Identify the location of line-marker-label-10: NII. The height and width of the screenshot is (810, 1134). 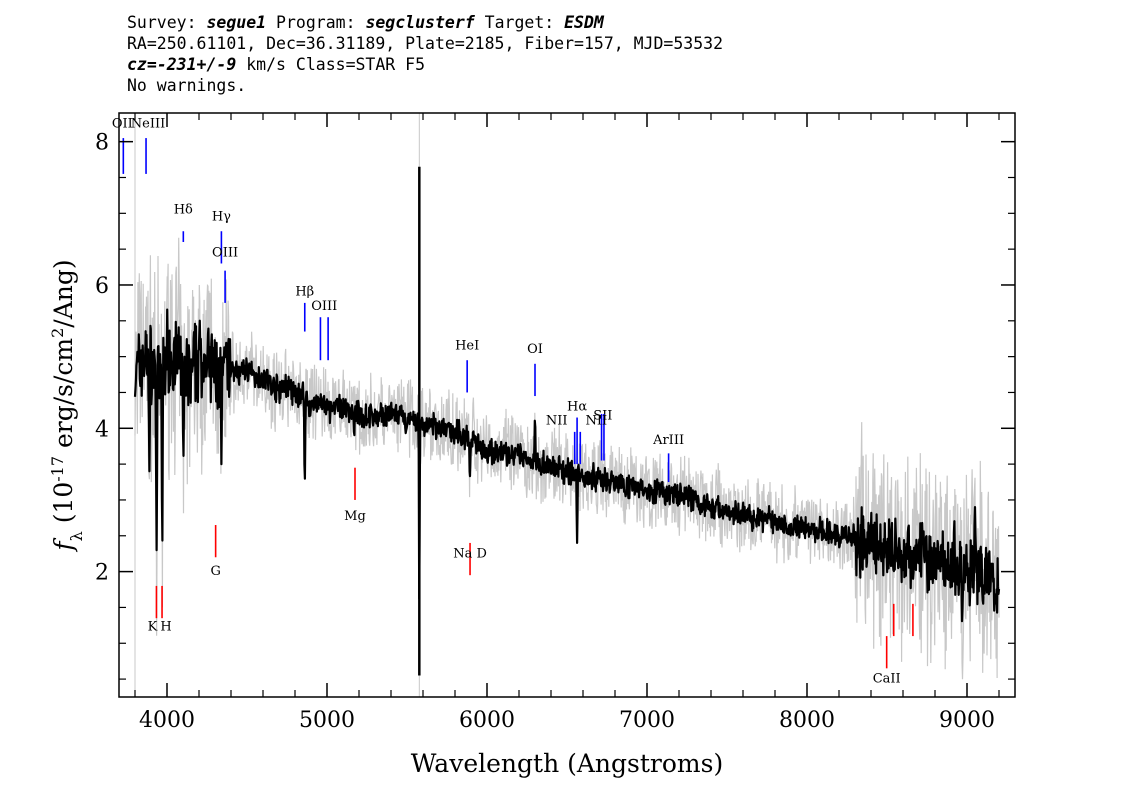
(557, 421).